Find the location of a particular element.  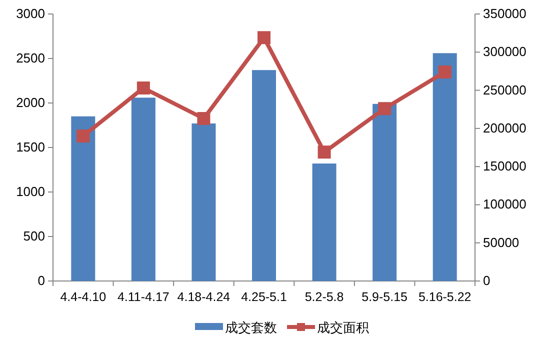

x-tick-label: 4.11-4.17 is located at coordinates (143, 297).